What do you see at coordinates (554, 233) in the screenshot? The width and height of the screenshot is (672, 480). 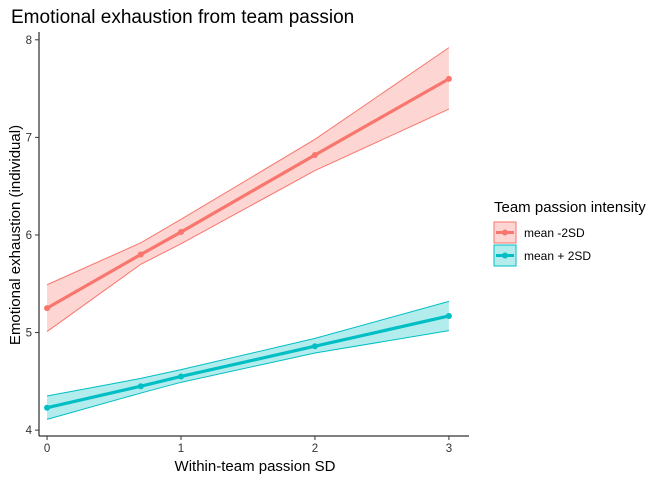 I see `legend-label-0: mean -2SD` at bounding box center [554, 233].